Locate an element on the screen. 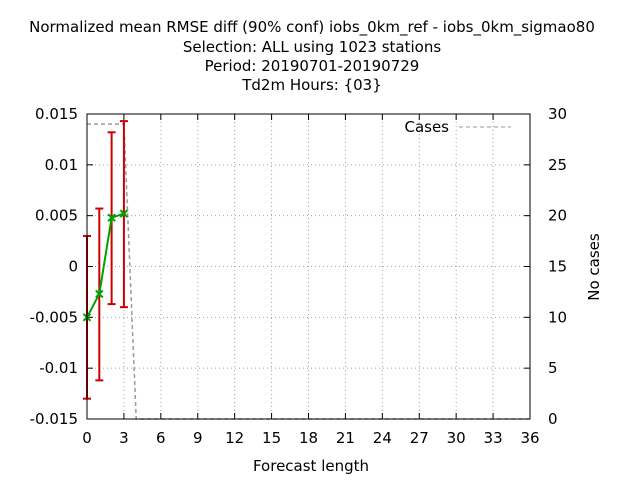 The height and width of the screenshot is (480, 640). x-tick-label: 33 is located at coordinates (493, 438).